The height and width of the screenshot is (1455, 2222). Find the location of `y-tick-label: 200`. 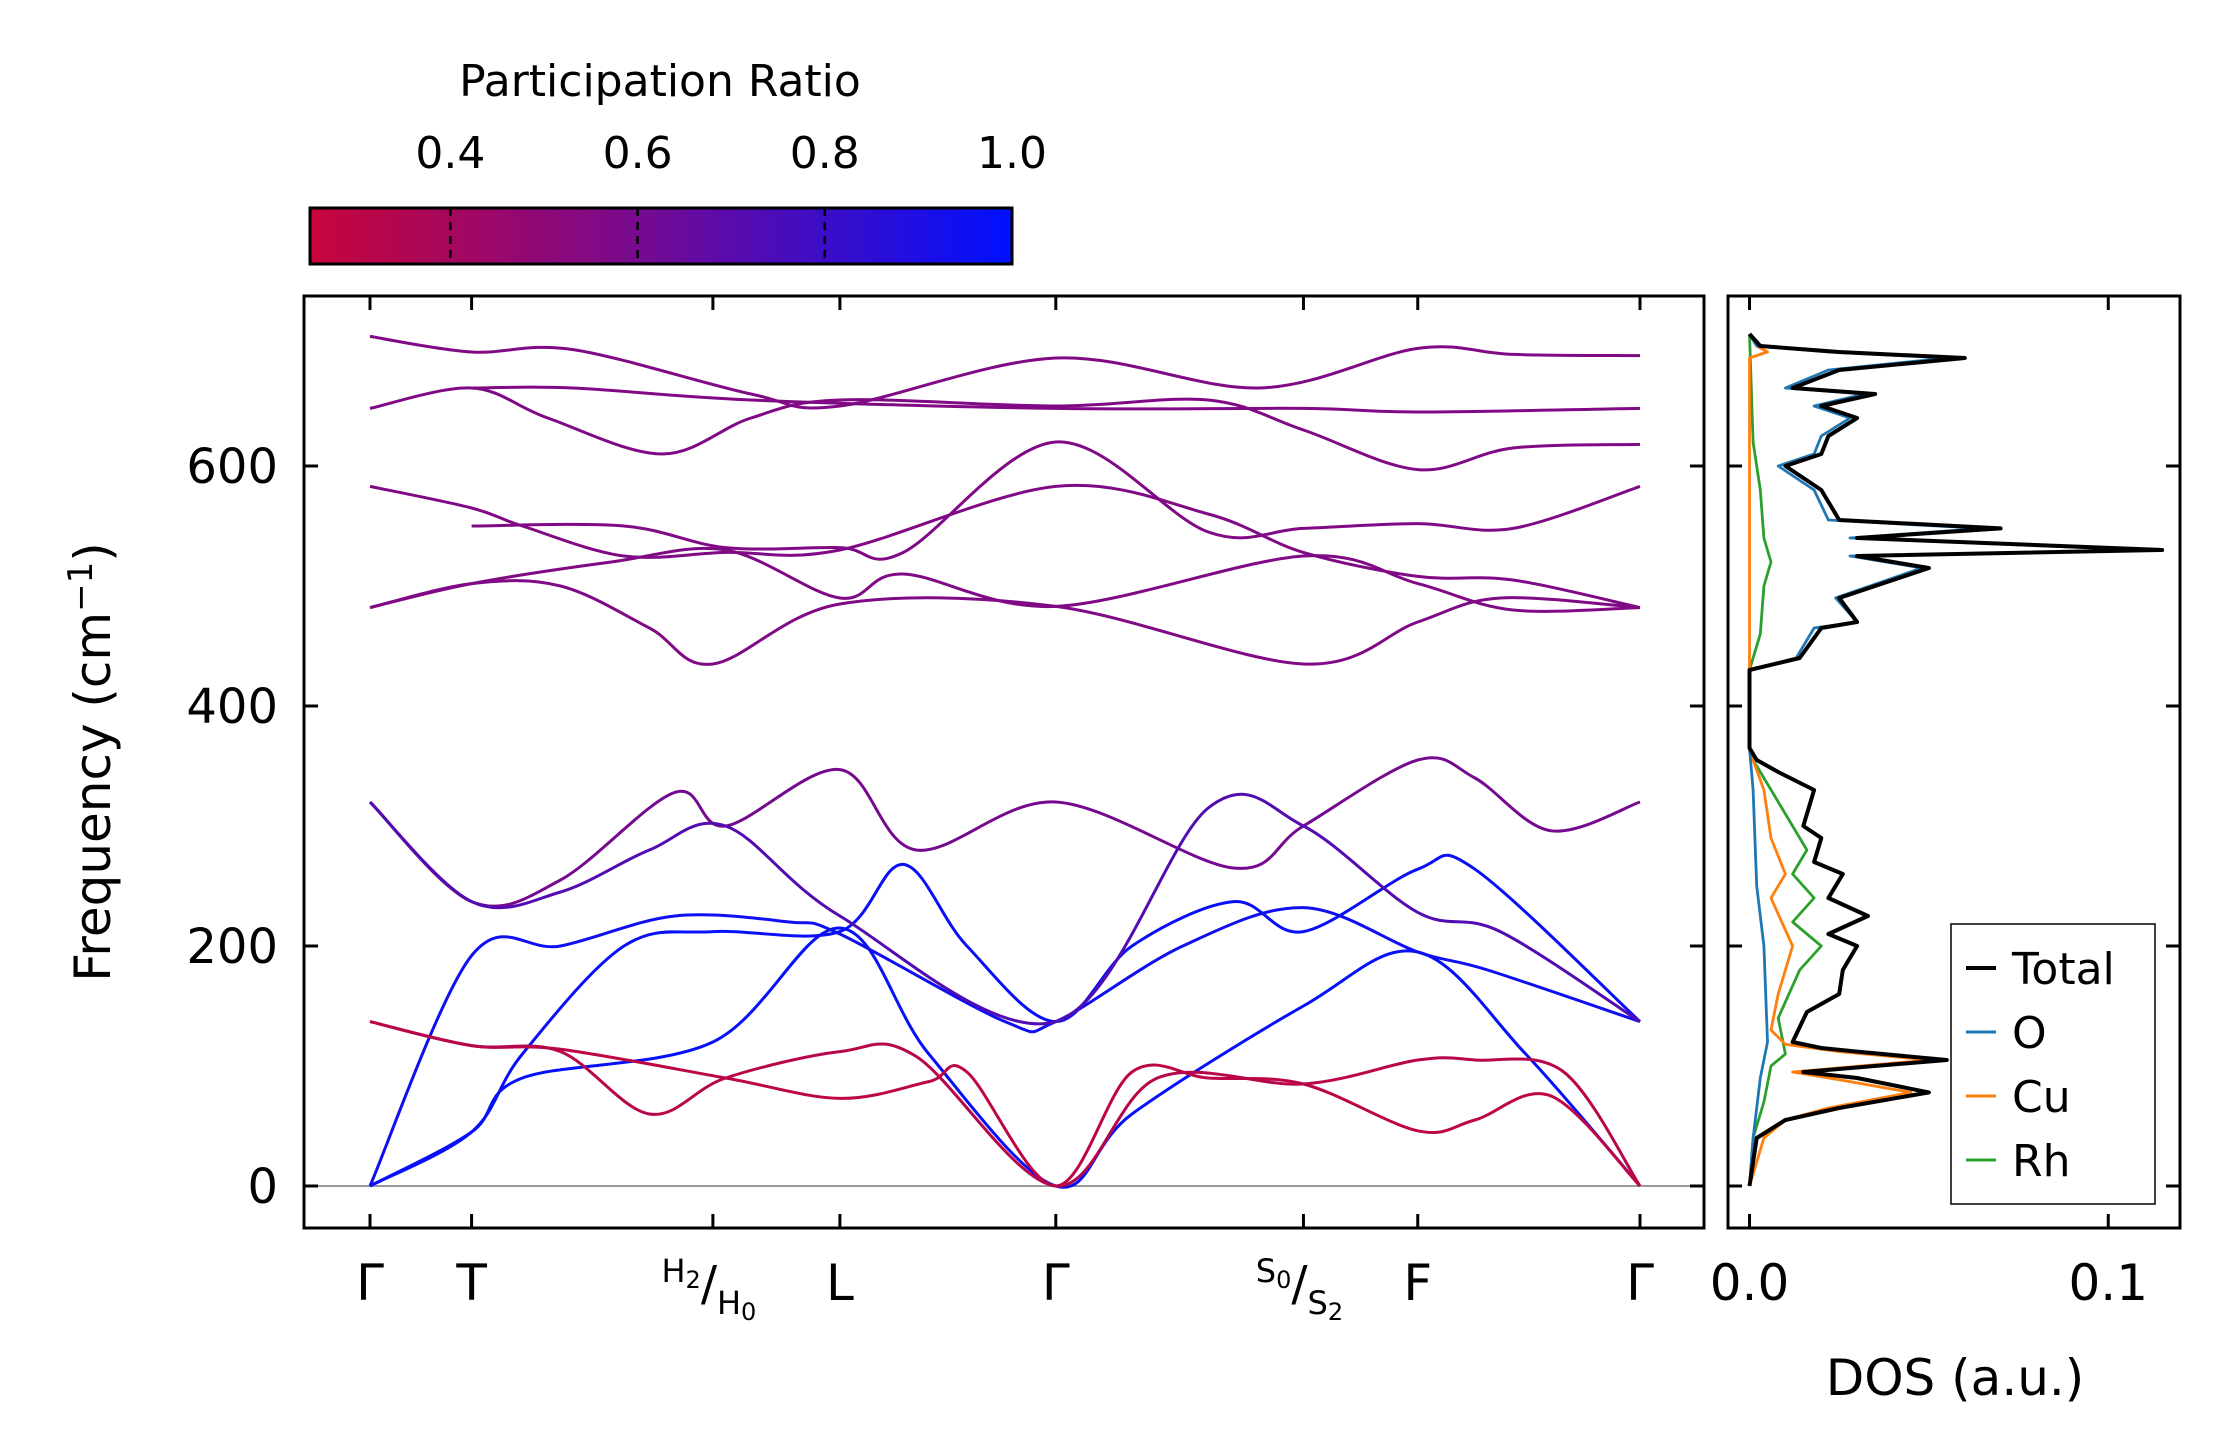

y-tick-label: 200 is located at coordinates (232, 947).